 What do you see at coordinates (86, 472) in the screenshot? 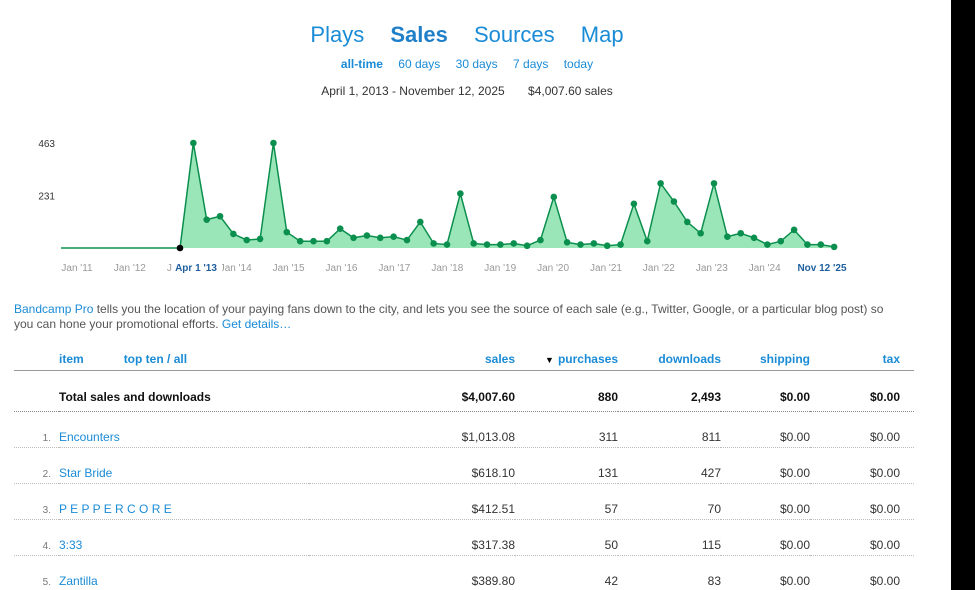
I see `item-link: Star Bride` at bounding box center [86, 472].